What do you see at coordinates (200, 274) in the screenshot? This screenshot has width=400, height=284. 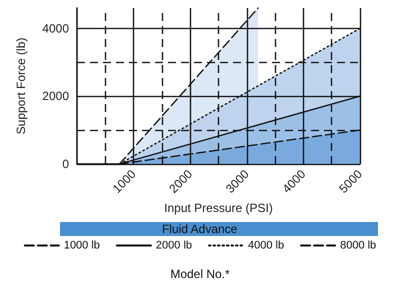 I see `text: Model No.*` at bounding box center [200, 274].